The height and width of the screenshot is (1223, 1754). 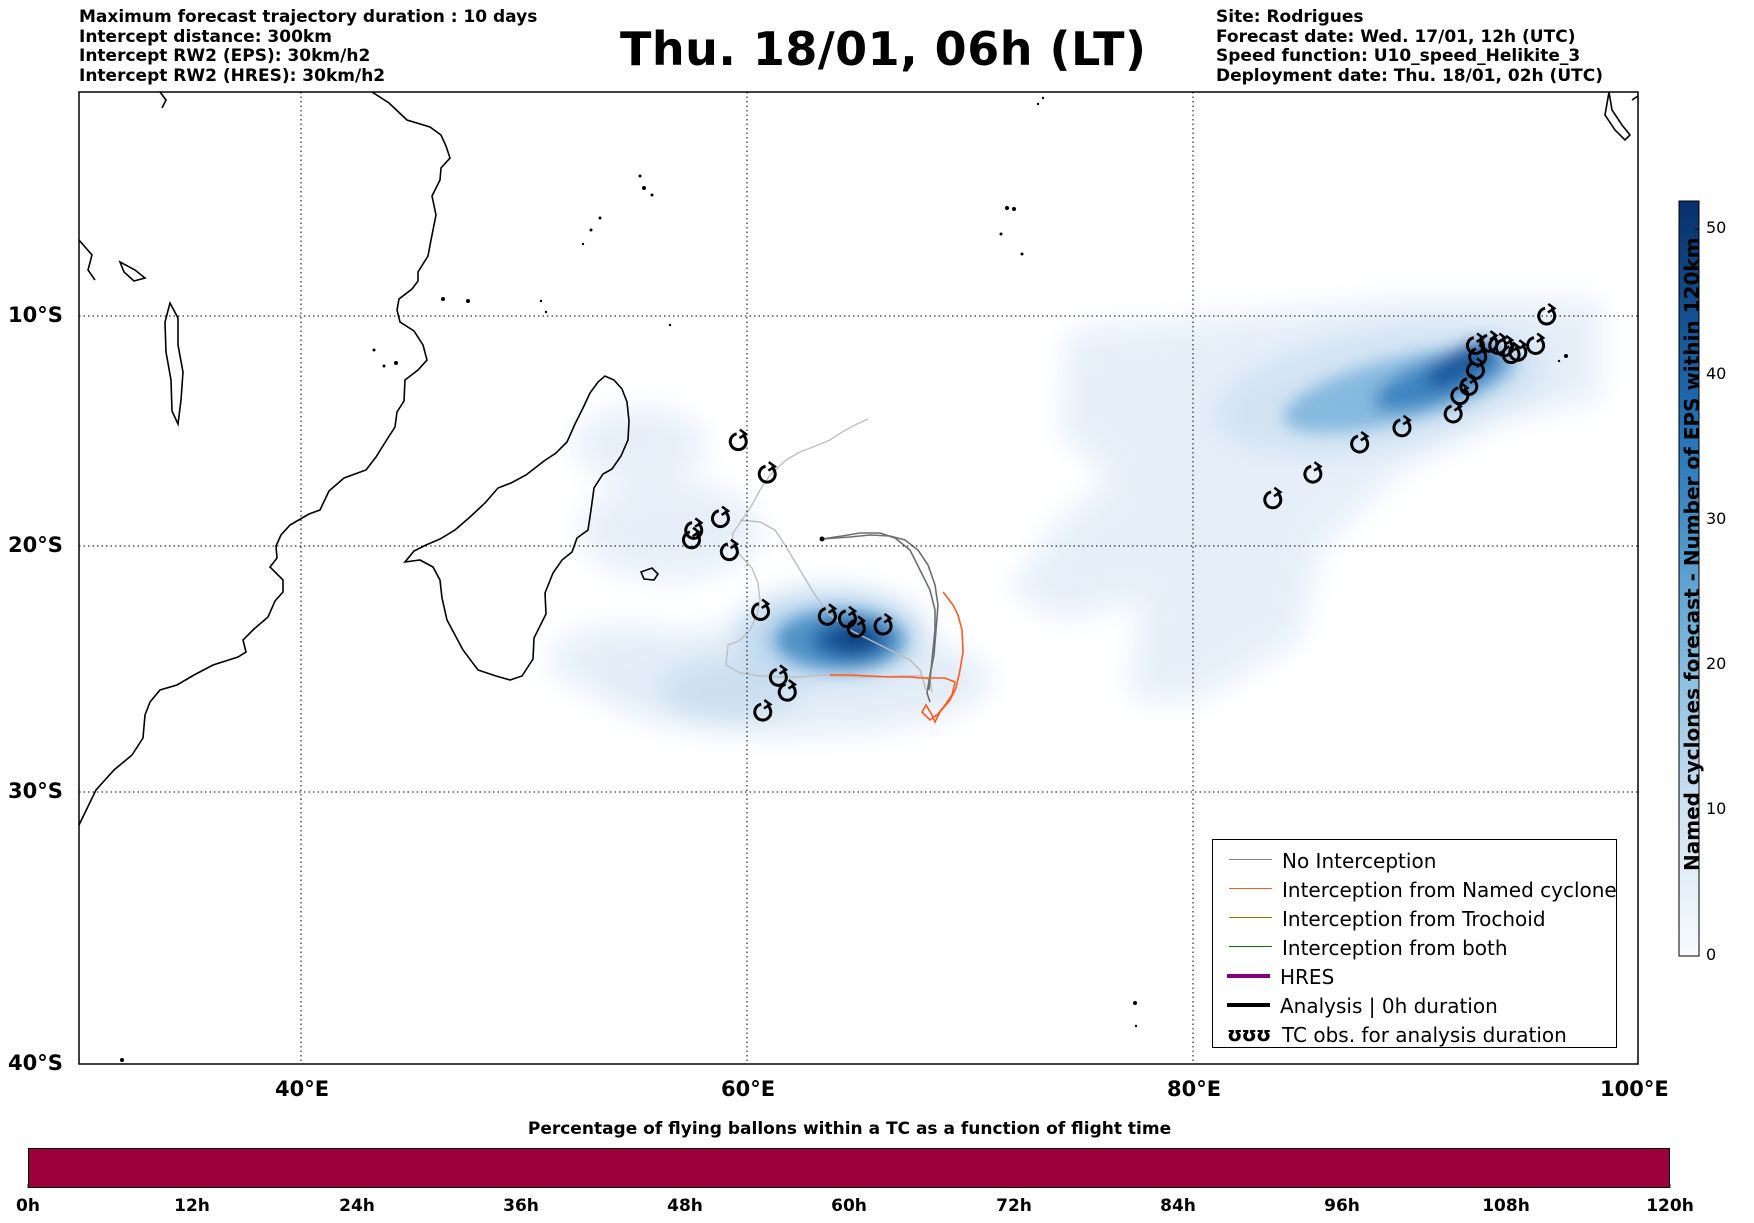 I want to click on lon-tick-40e: 40°E, so click(x=302, y=1089).